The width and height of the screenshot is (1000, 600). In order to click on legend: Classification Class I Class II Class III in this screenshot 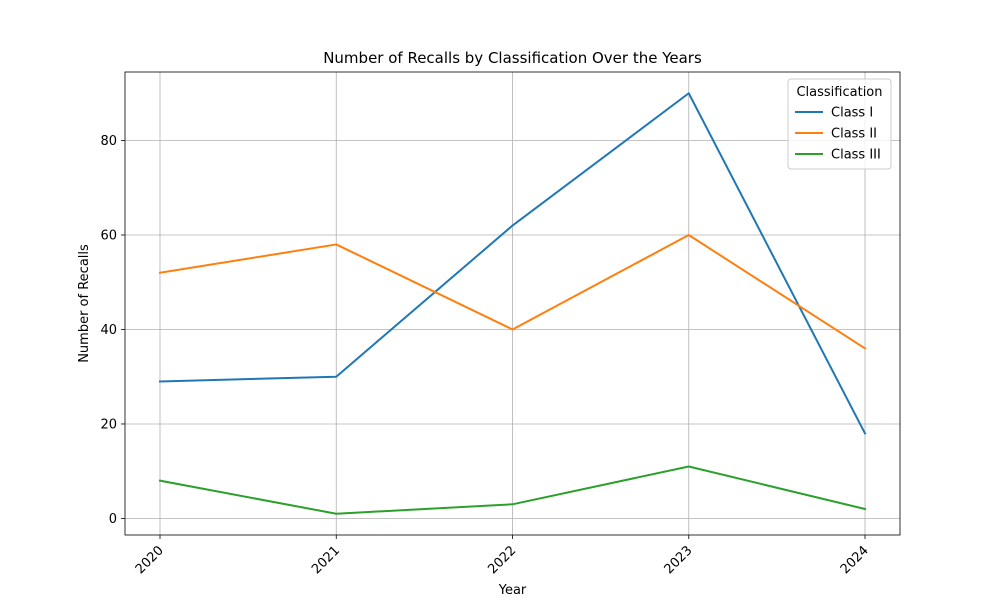, I will do `click(839, 124)`.